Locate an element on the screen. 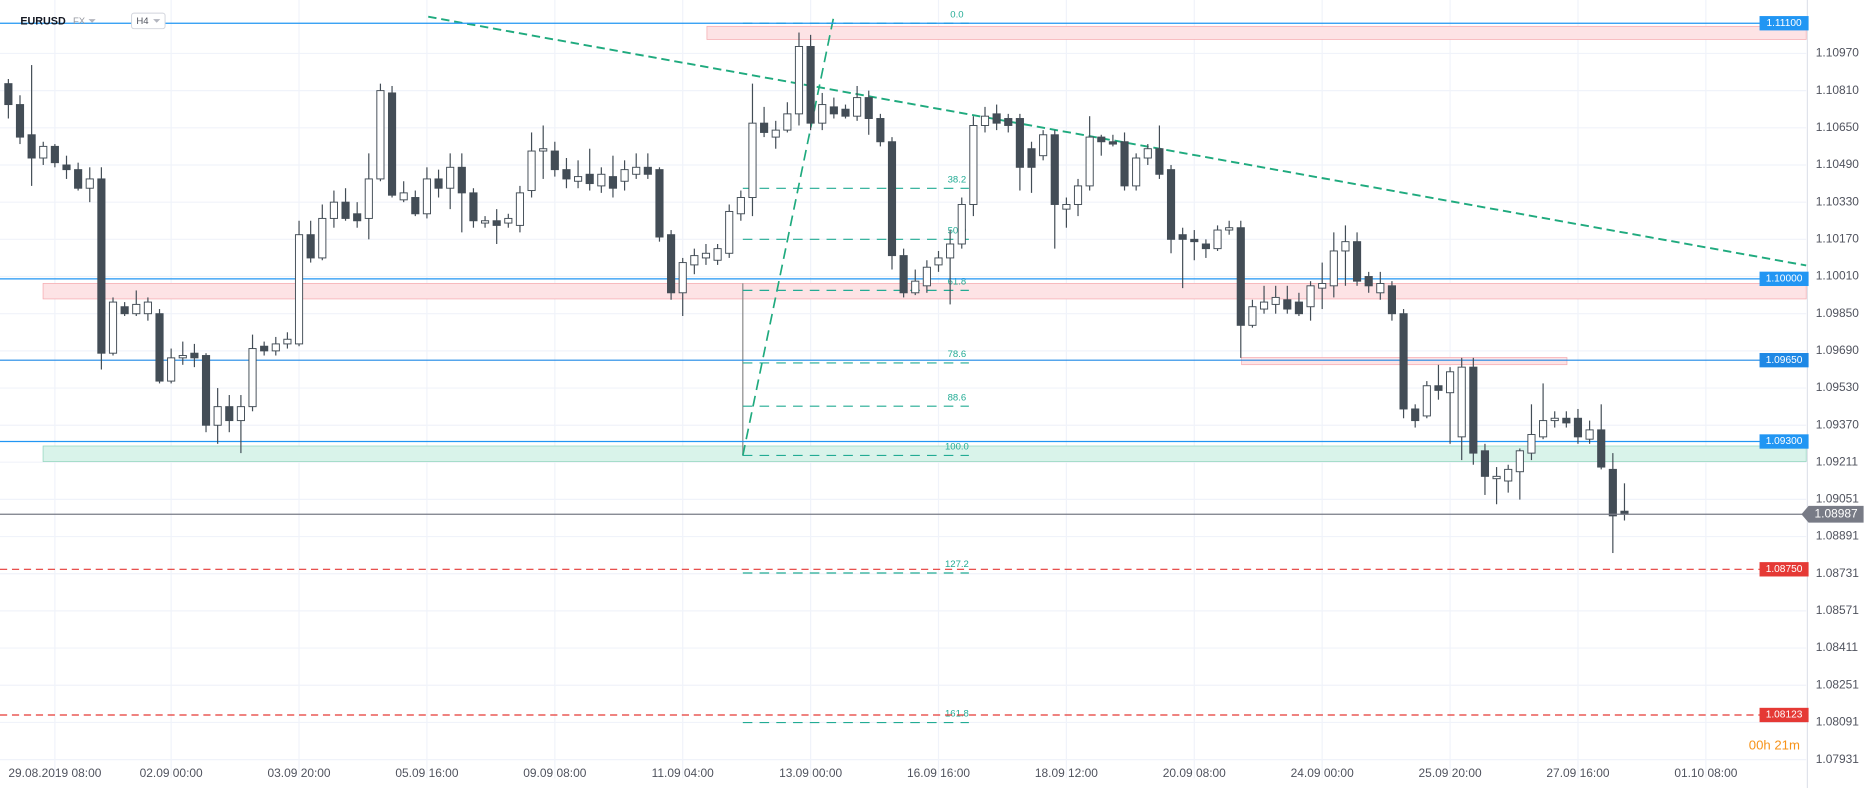 The width and height of the screenshot is (1866, 788). y-tick-label: 1.08091 is located at coordinates (1838, 722).